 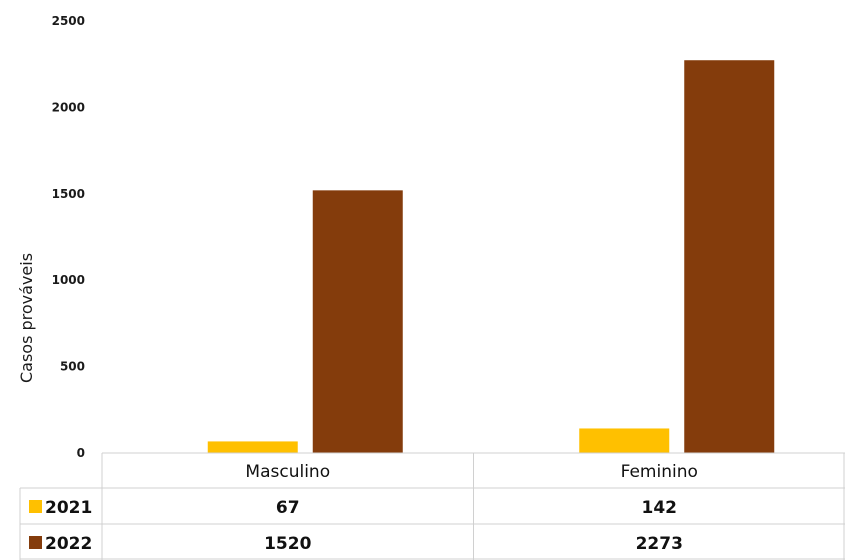 What do you see at coordinates (288, 508) in the screenshot?
I see `data-value: 67` at bounding box center [288, 508].